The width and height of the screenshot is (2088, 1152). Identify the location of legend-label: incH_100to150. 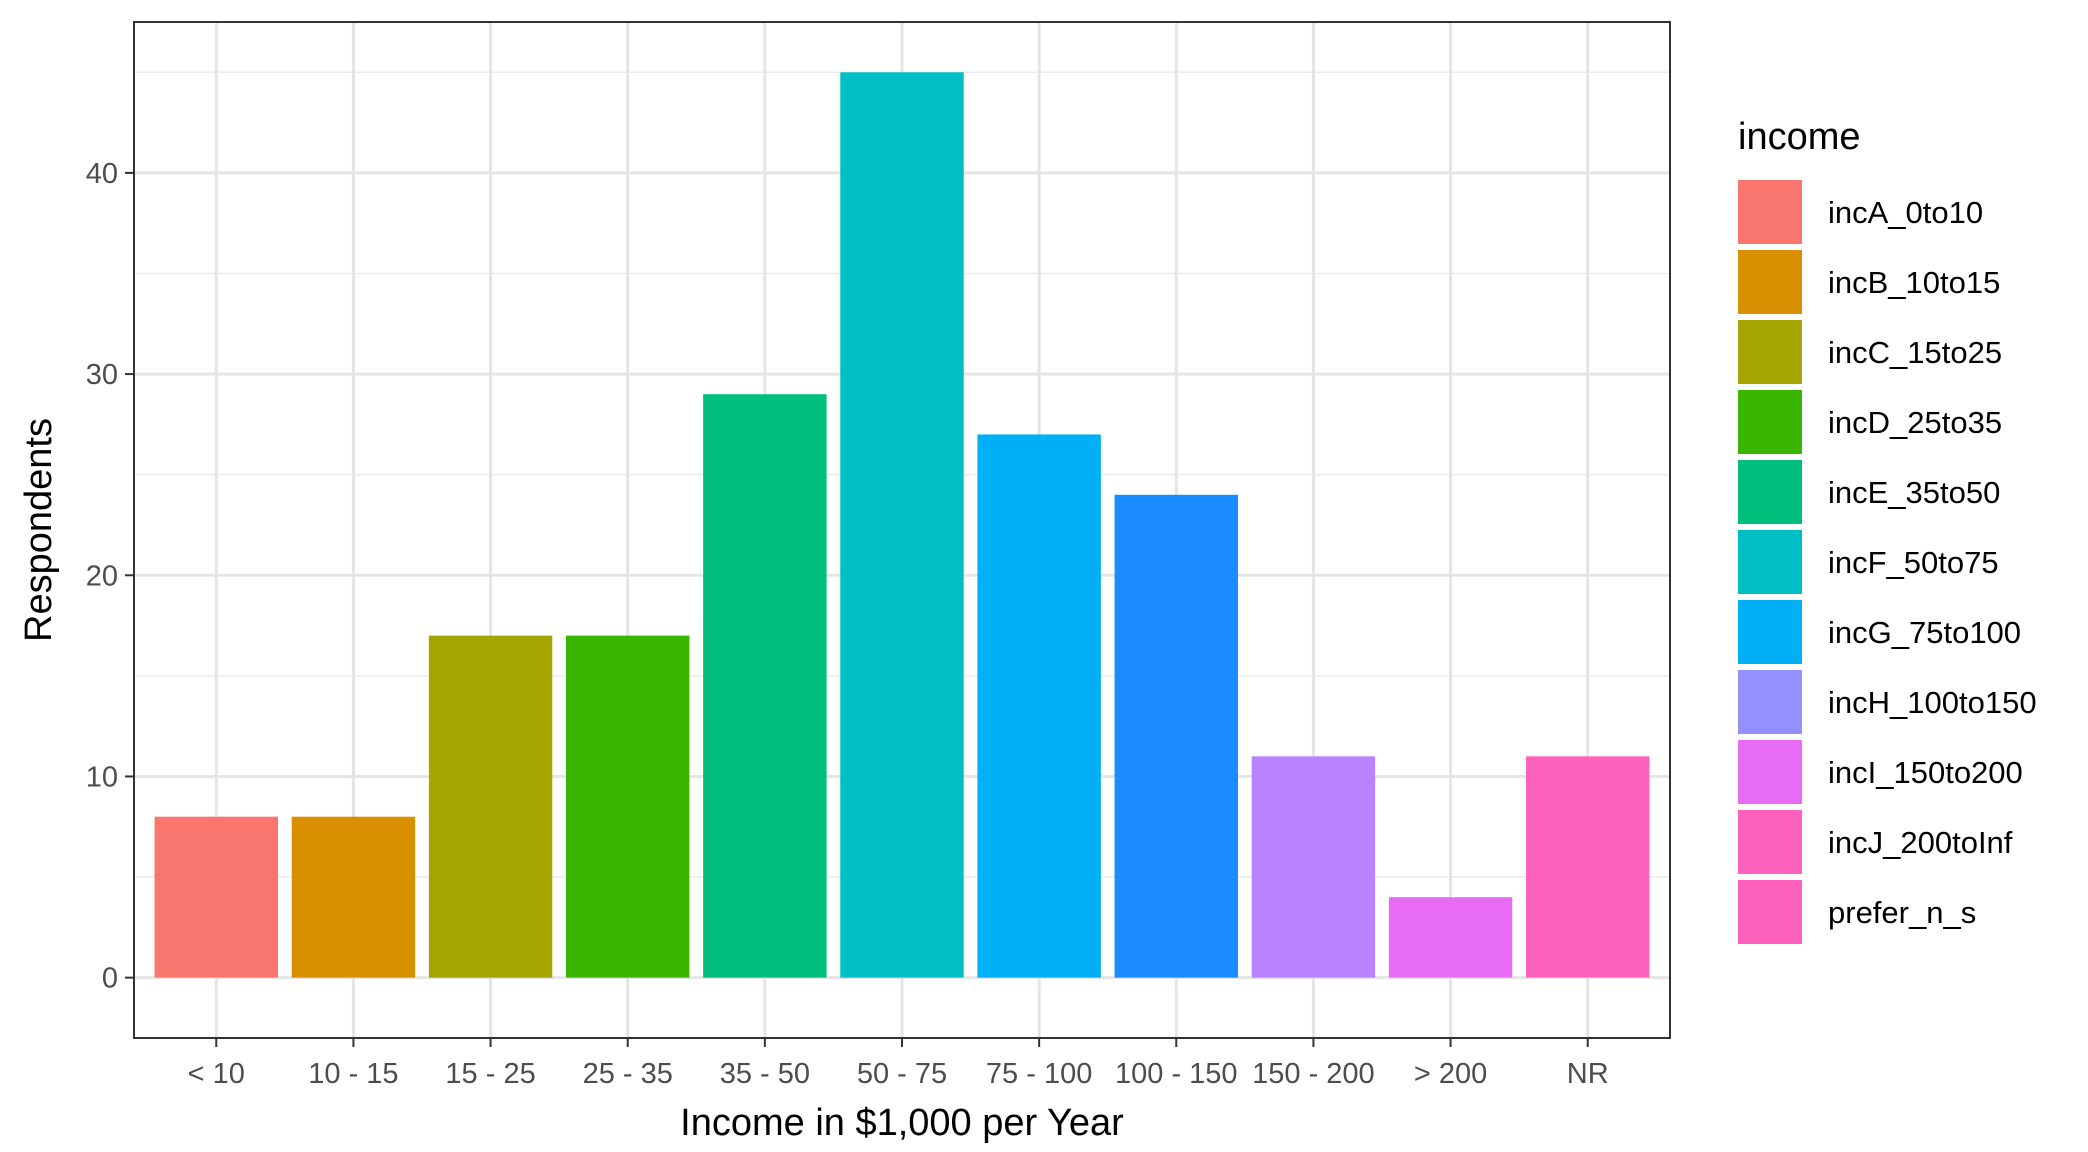
(1932, 702).